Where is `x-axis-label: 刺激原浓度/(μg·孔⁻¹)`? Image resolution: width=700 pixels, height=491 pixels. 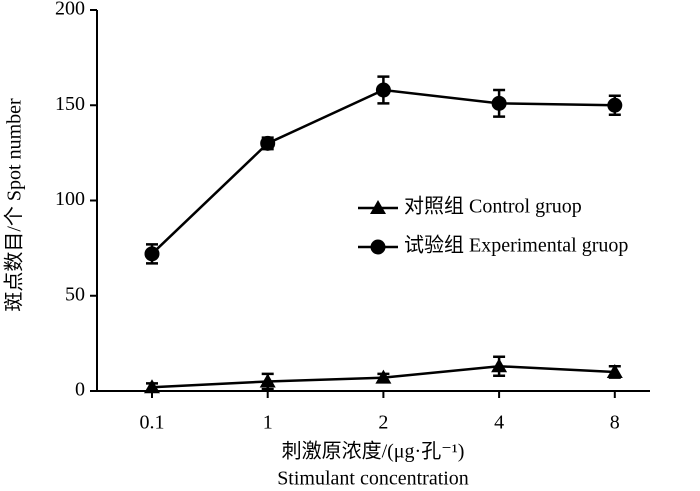
x-axis-label: 刺激原浓度/(μg·孔⁻¹) is located at coordinates (373, 451).